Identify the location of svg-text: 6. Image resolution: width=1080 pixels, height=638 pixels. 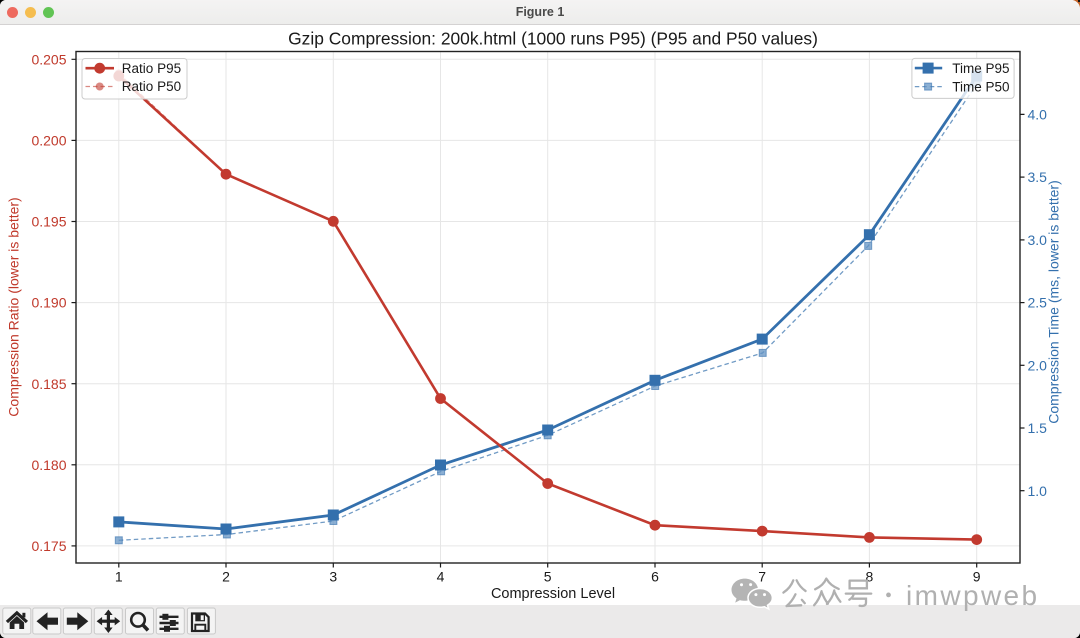
(655, 577).